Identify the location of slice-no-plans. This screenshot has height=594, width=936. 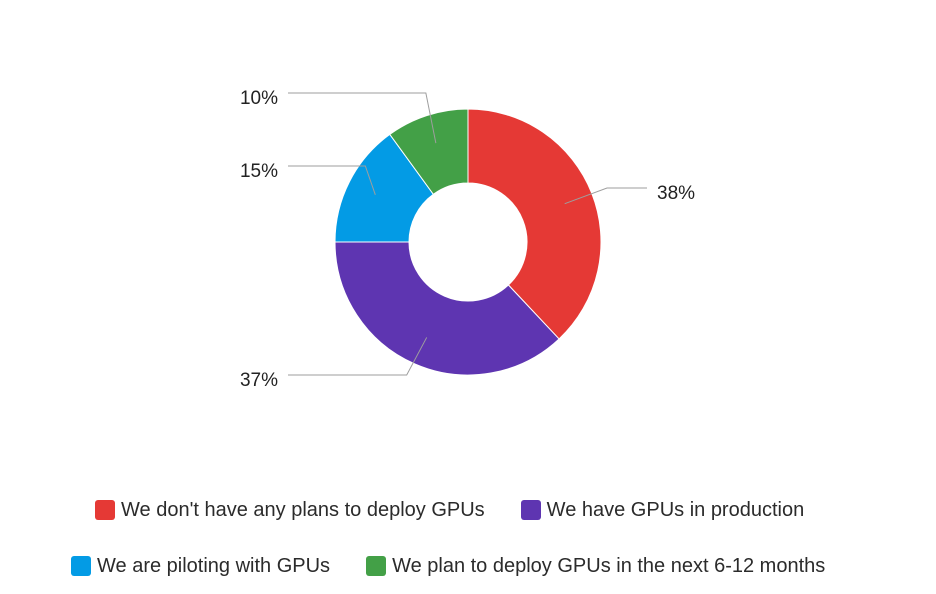
(534, 224).